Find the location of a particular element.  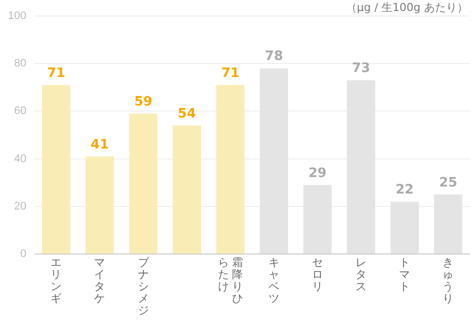

y-tick-label: 80 is located at coordinates (20, 64).